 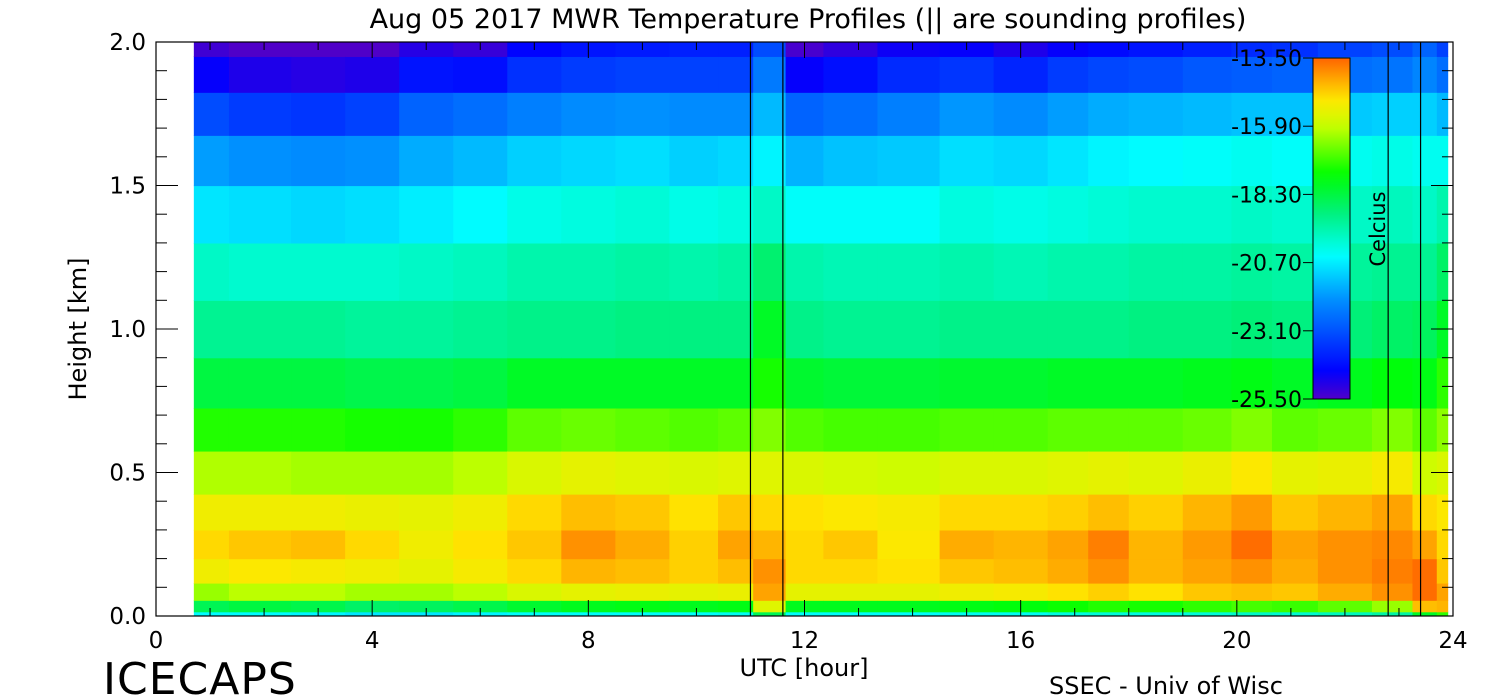 I want to click on x-tick-label: 4, so click(x=372, y=641).